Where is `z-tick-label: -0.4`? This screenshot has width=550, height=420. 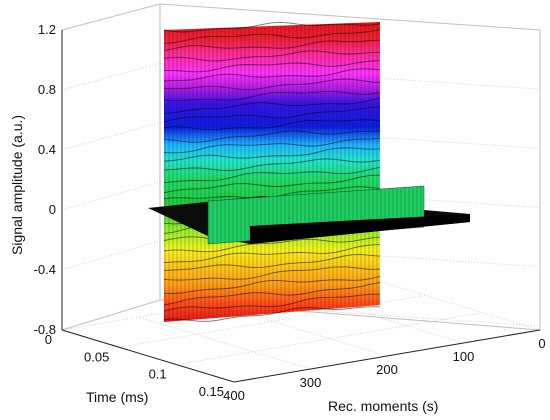
z-tick-label: -0.4 is located at coordinates (45, 269).